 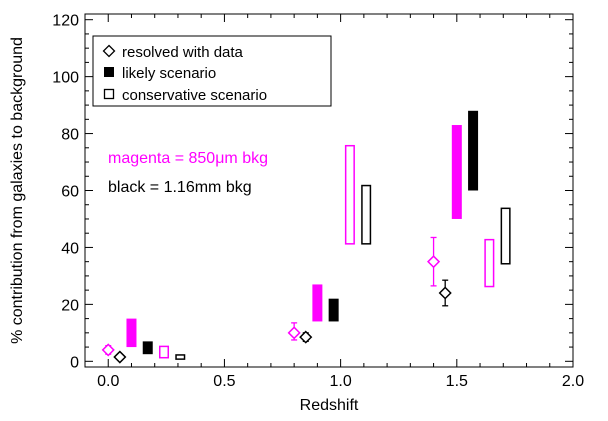 What do you see at coordinates (457, 381) in the screenshot?
I see `x-tick-label: 1.5` at bounding box center [457, 381].